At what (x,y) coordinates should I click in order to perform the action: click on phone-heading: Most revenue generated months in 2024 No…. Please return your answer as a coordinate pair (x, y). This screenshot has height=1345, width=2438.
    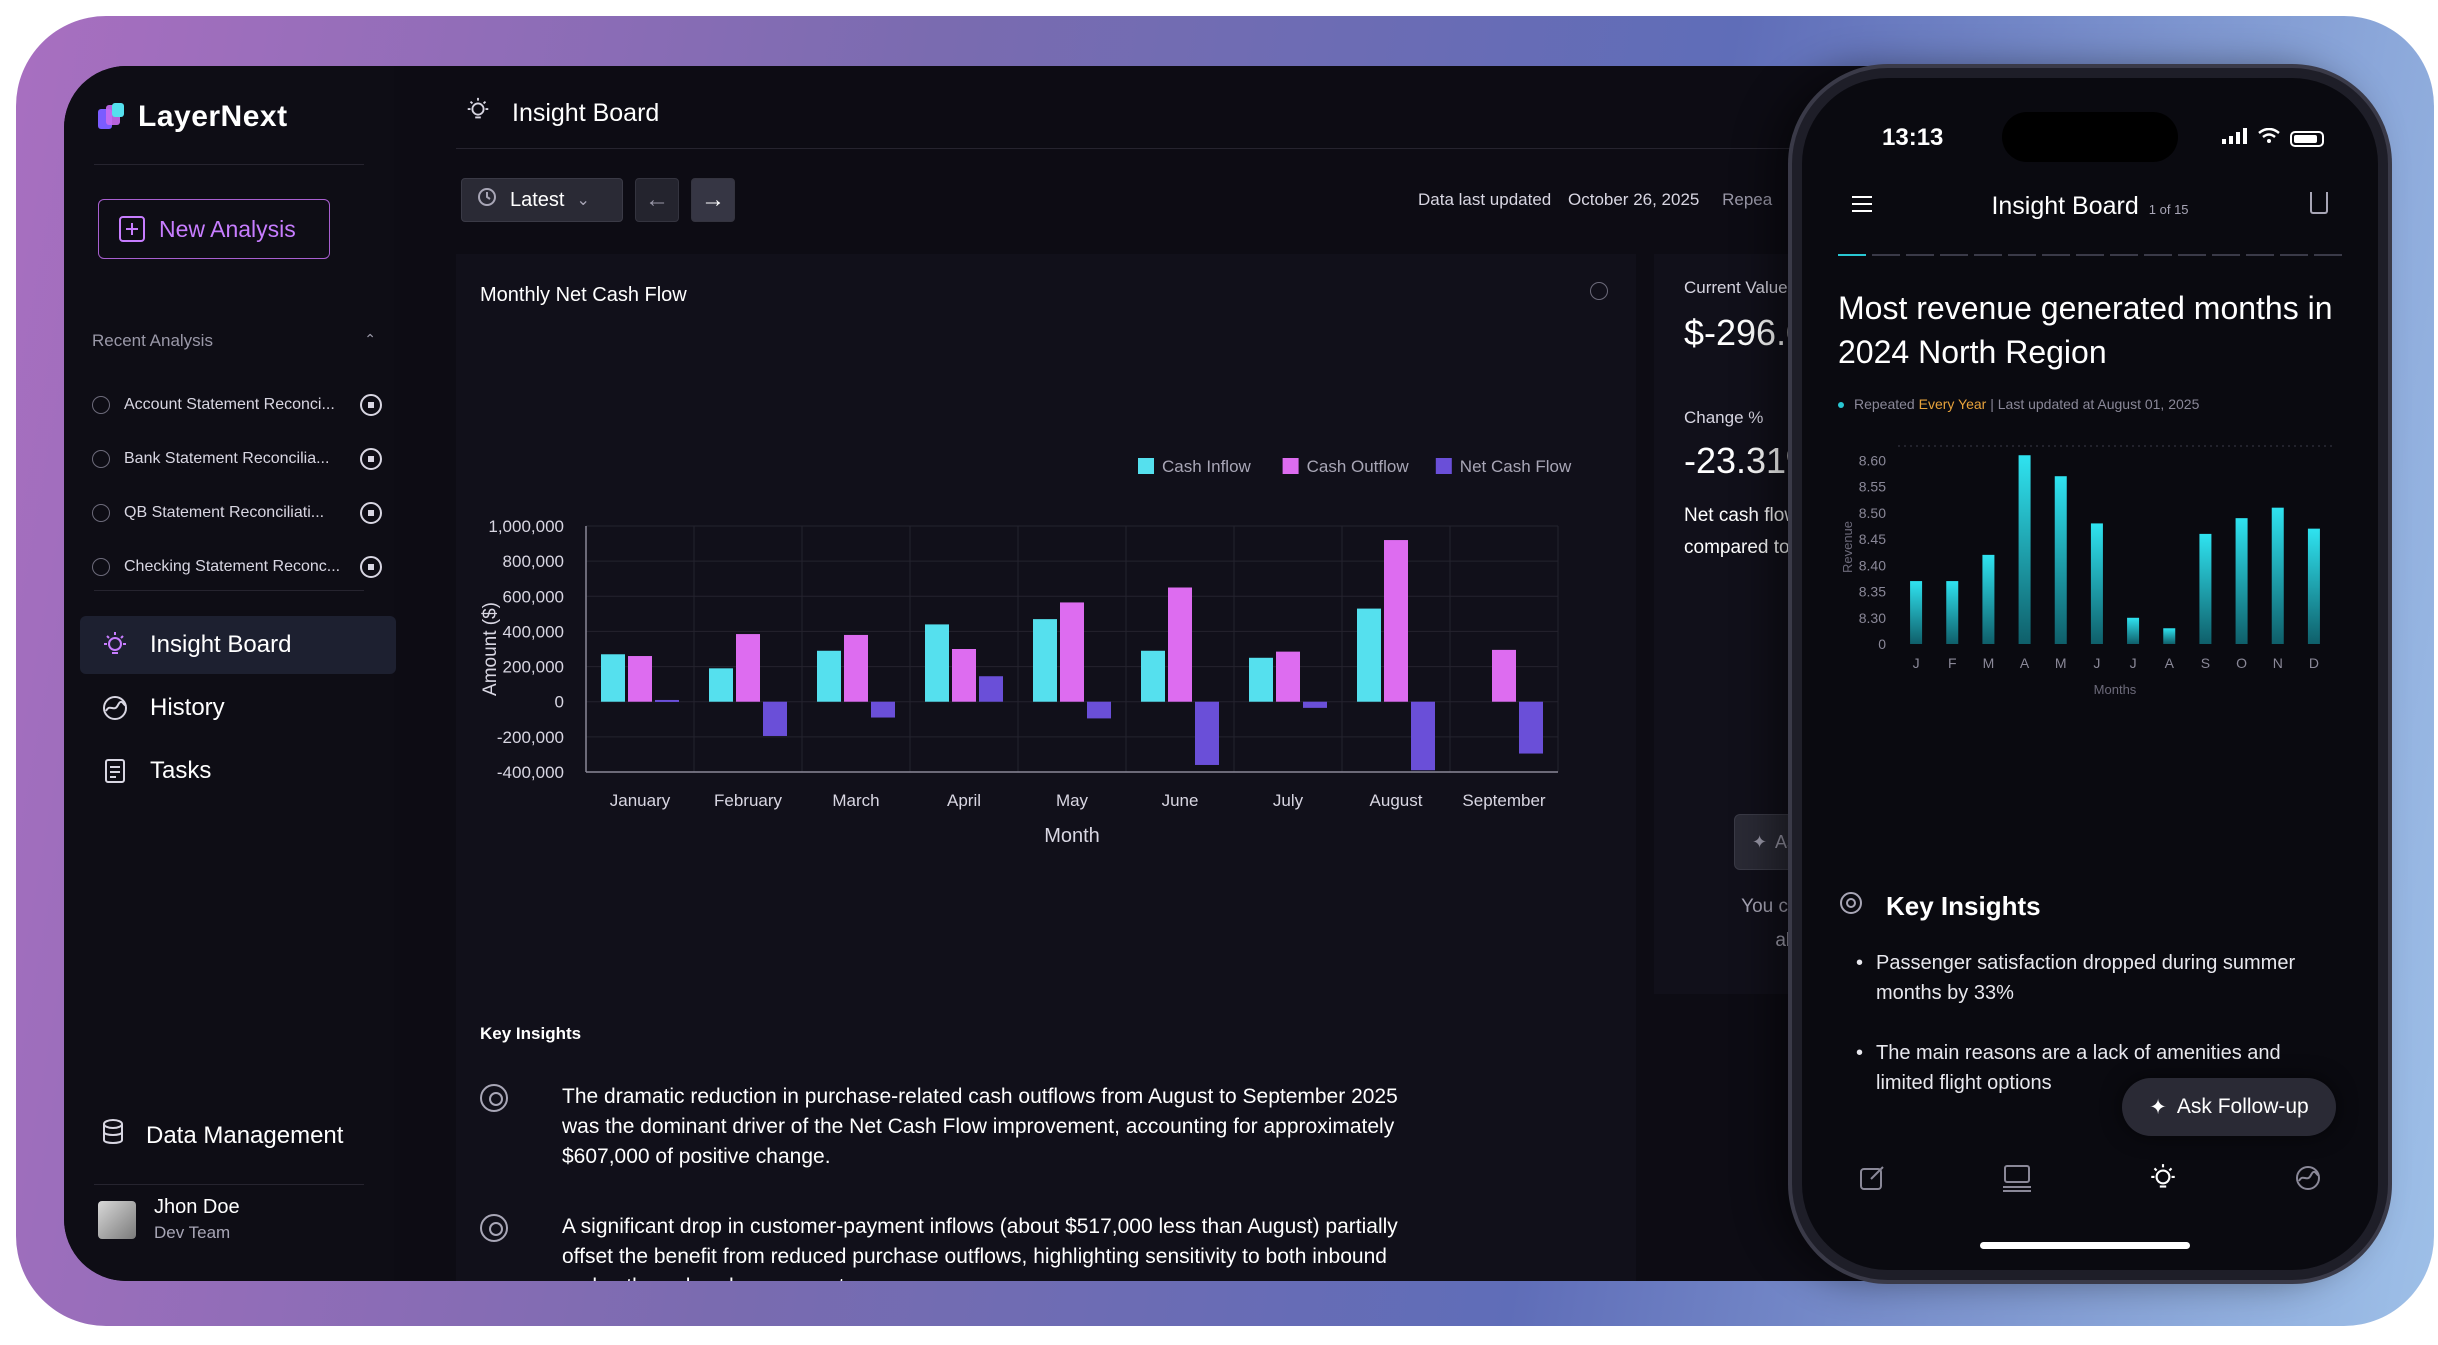
    Looking at the image, I should click on (2085, 330).